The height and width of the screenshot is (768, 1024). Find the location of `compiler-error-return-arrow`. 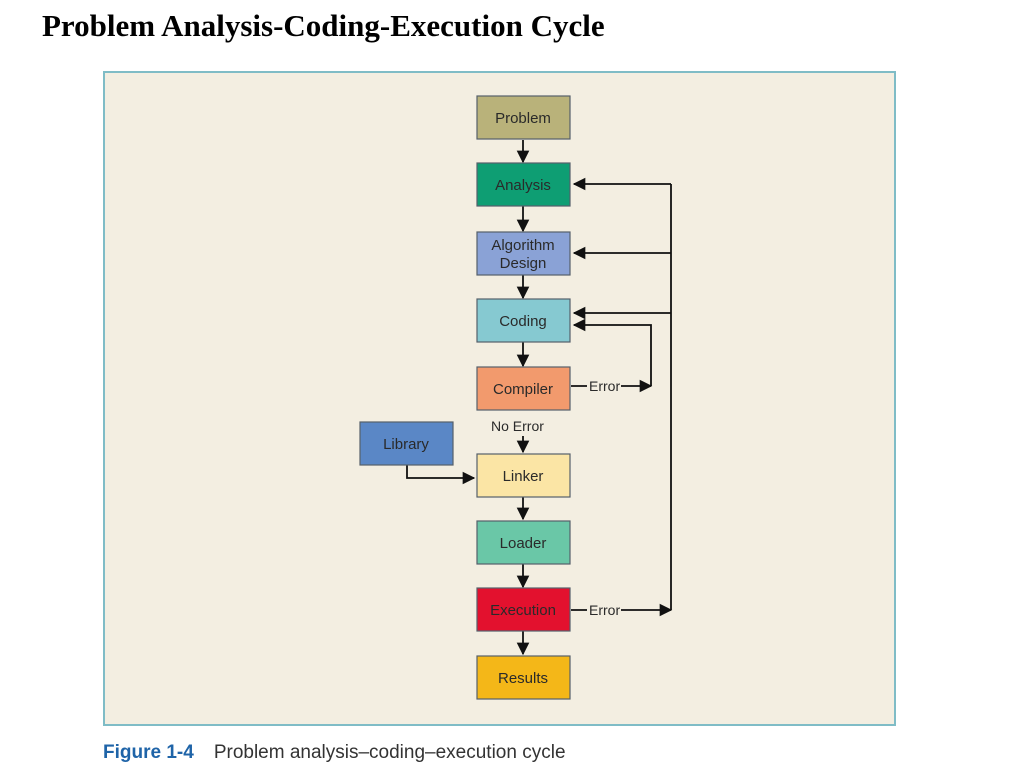

compiler-error-return-arrow is located at coordinates (612, 352).